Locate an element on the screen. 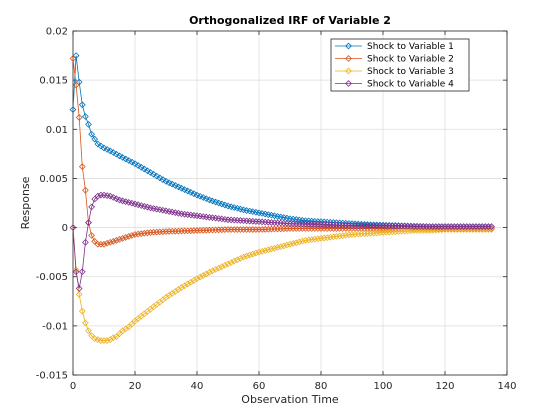  legend-swatch-marker is located at coordinates (348, 46).